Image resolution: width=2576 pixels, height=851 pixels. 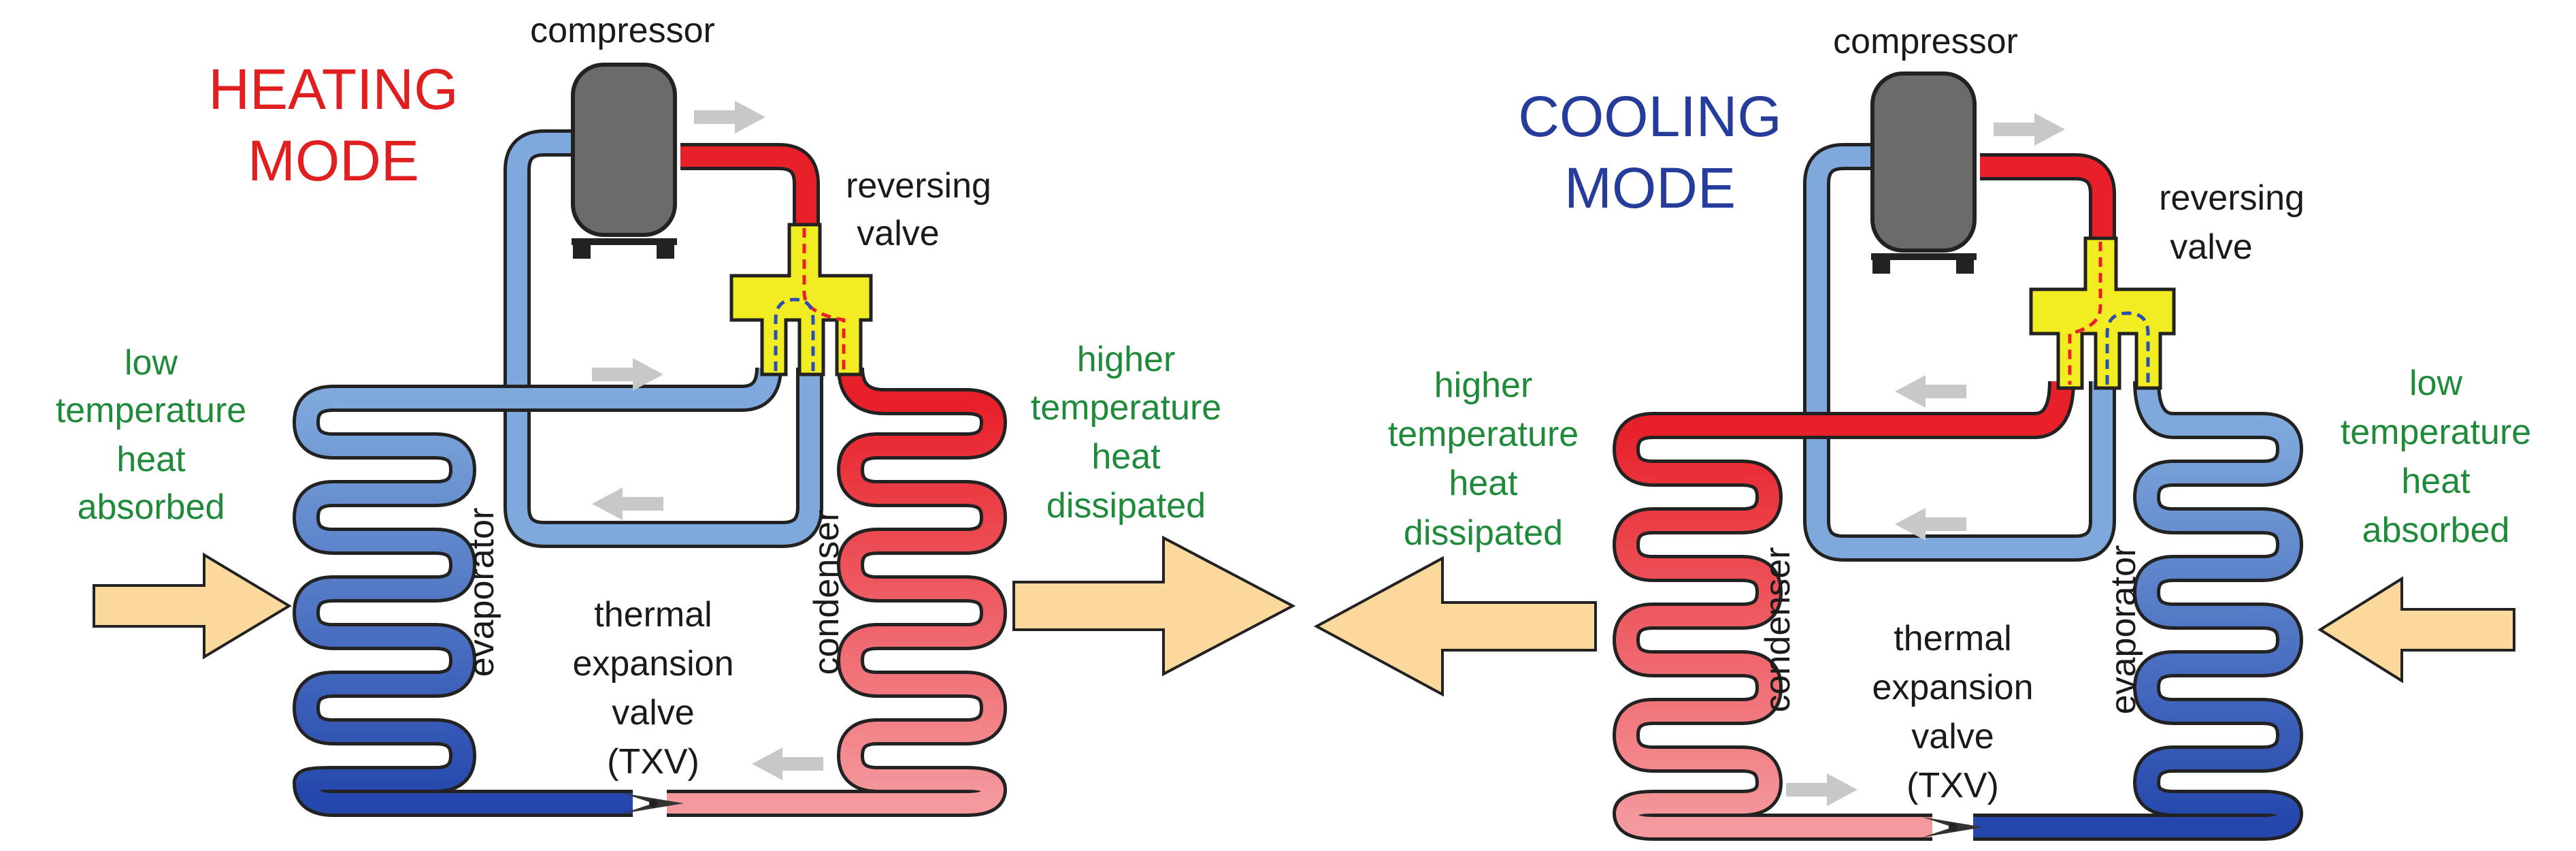 I want to click on heating-txv-label-3: valve, so click(x=653, y=713).